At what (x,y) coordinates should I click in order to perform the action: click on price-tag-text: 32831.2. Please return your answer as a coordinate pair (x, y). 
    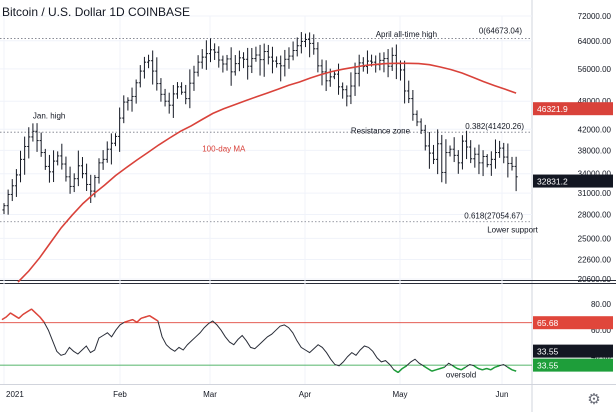
    Looking at the image, I should click on (552, 182).